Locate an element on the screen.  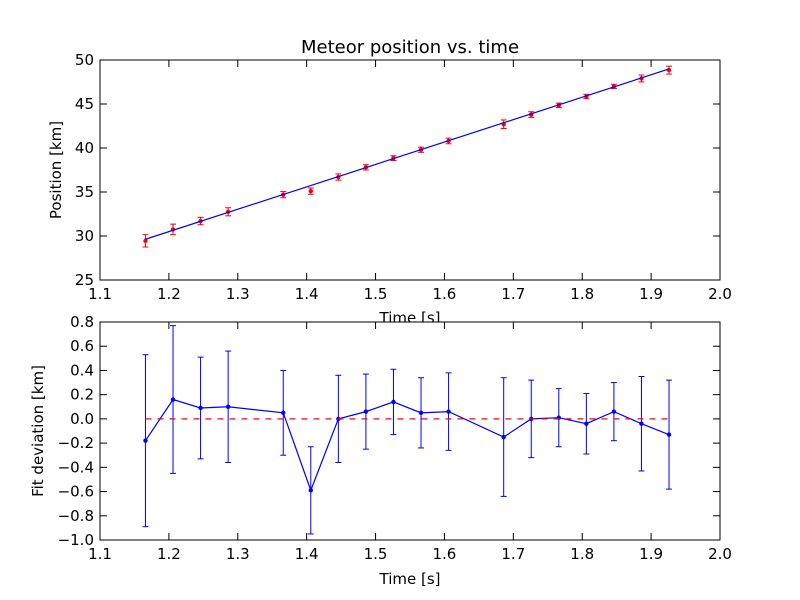
deviation-x-tick-label: 1.5 is located at coordinates (376, 554).